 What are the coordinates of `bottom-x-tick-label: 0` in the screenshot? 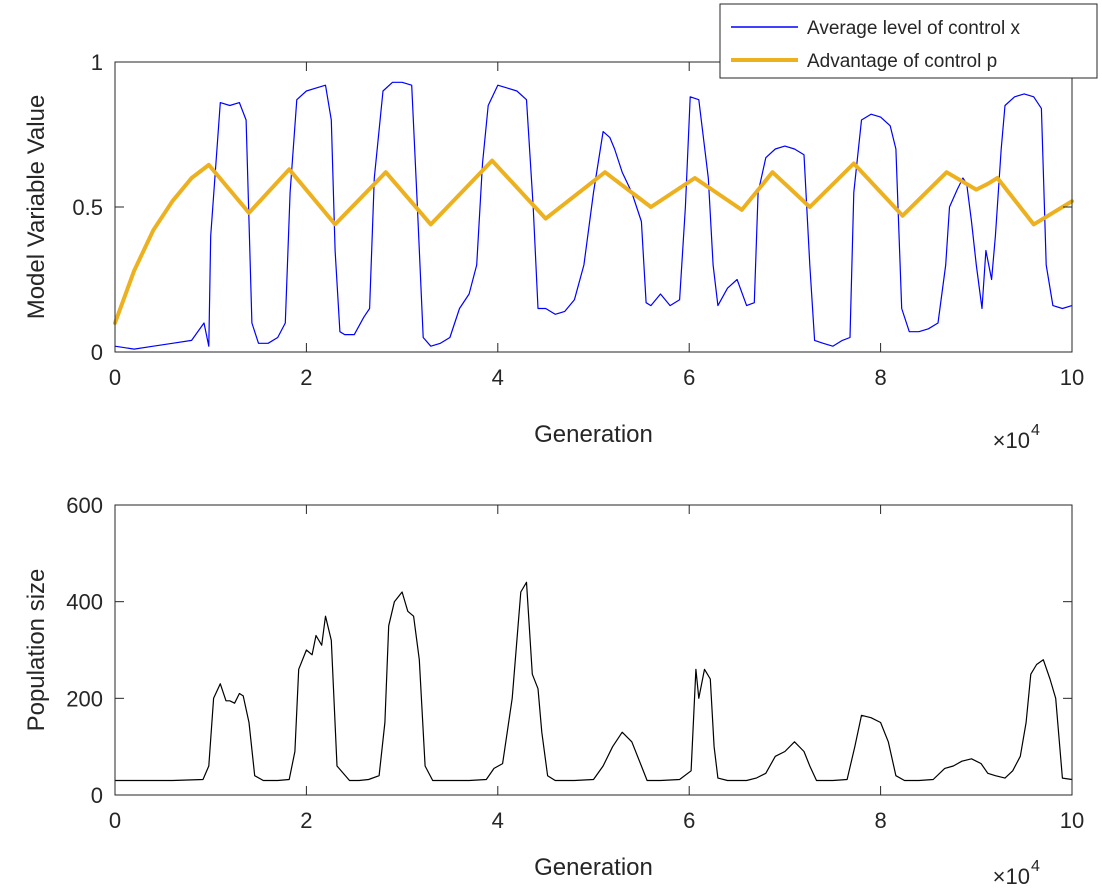 It's located at (115, 820).